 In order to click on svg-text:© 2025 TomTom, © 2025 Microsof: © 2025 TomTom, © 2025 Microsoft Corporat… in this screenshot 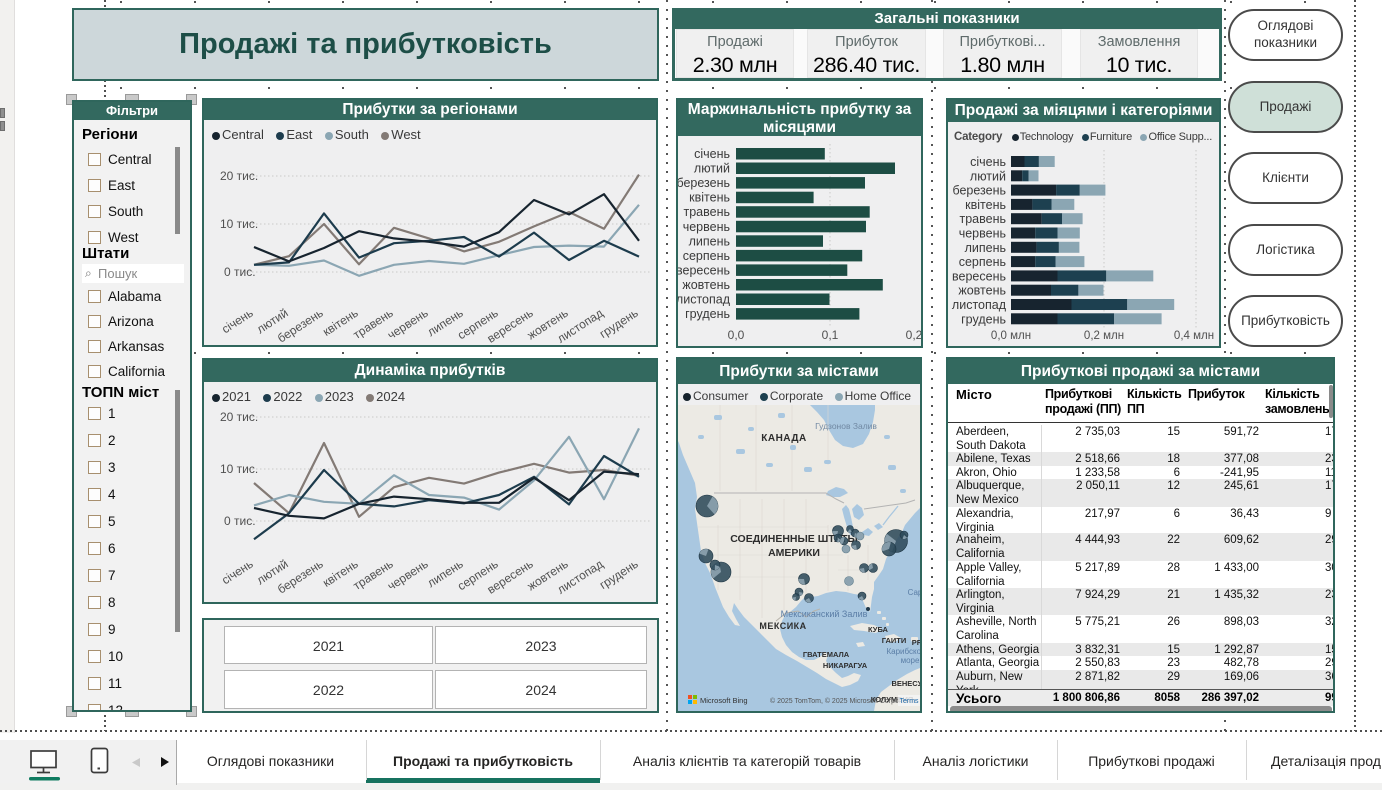, I will do `click(843, 701)`.